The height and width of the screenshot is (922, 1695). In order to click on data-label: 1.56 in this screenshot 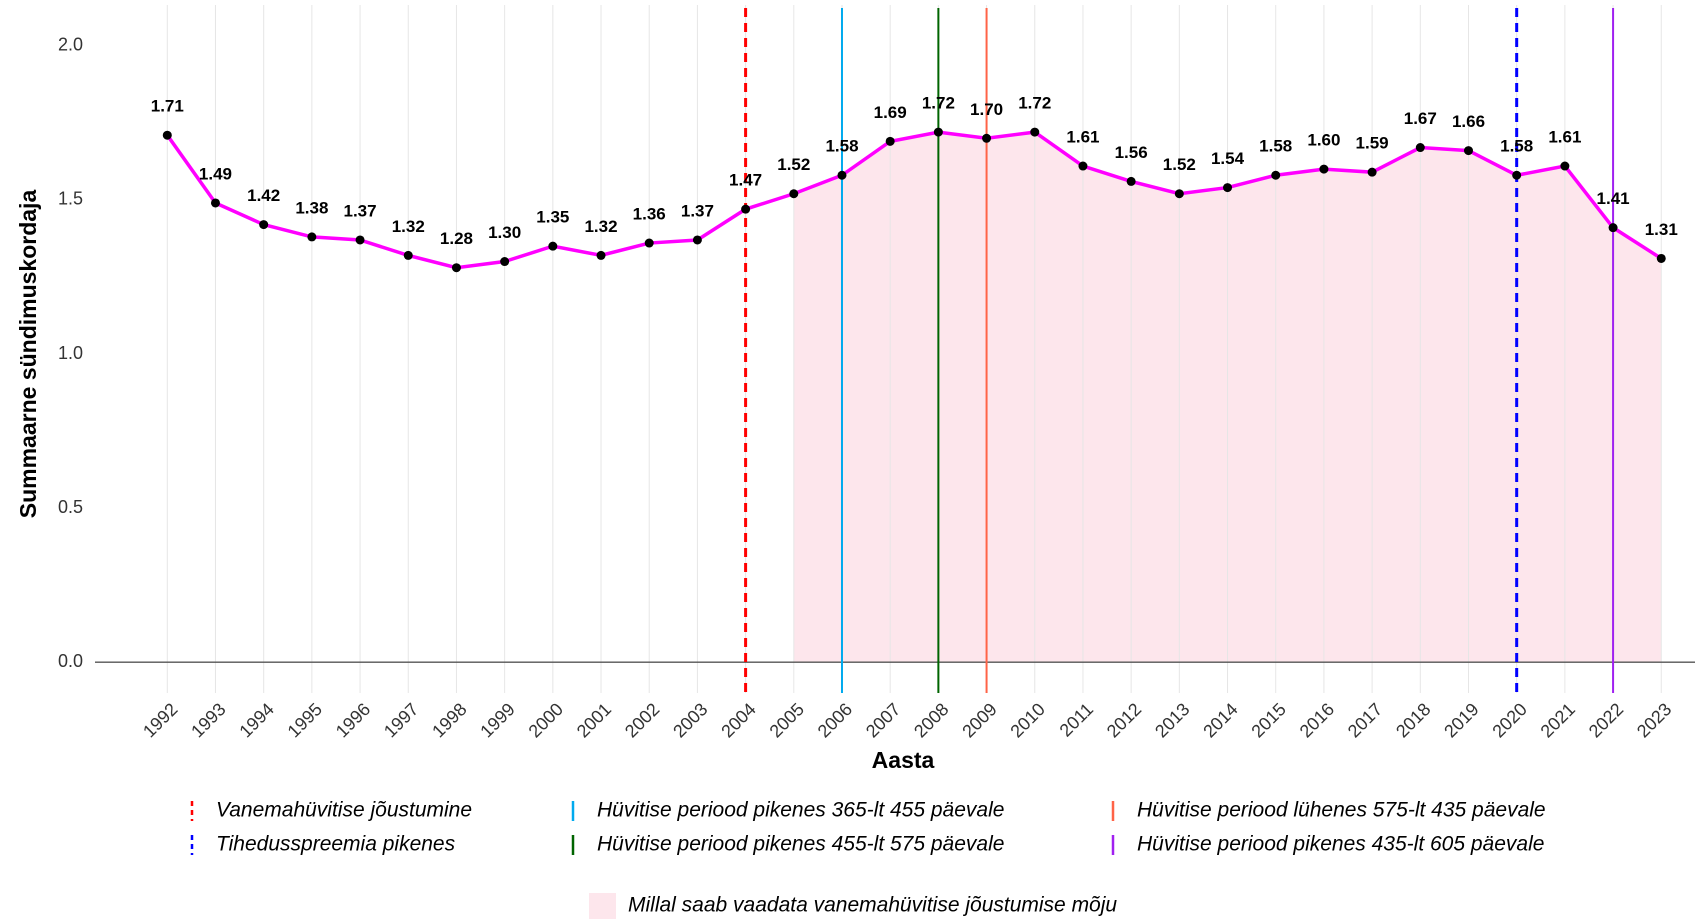, I will do `click(1131, 152)`.